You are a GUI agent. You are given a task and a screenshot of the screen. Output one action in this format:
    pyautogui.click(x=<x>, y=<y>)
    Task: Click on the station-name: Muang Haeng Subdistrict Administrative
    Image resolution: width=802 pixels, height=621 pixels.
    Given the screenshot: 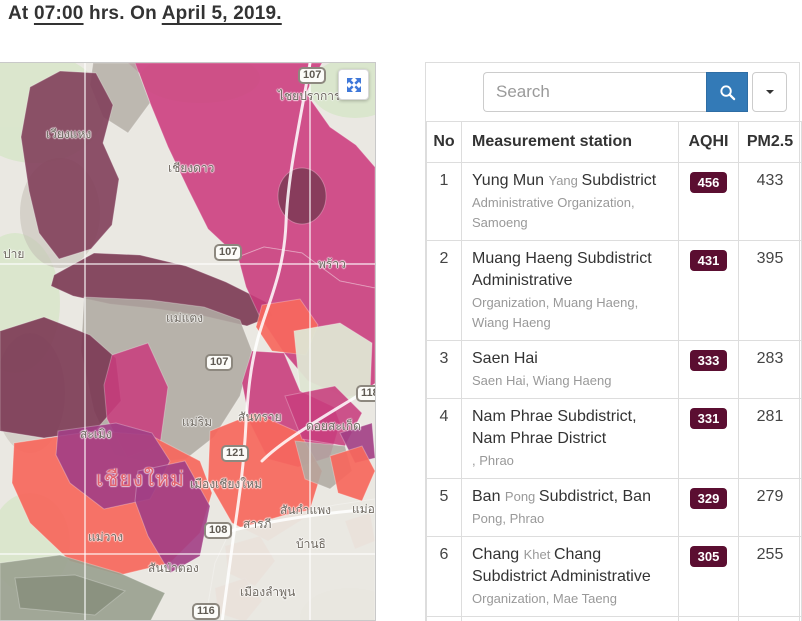 What is the action you would take?
    pyautogui.click(x=562, y=269)
    